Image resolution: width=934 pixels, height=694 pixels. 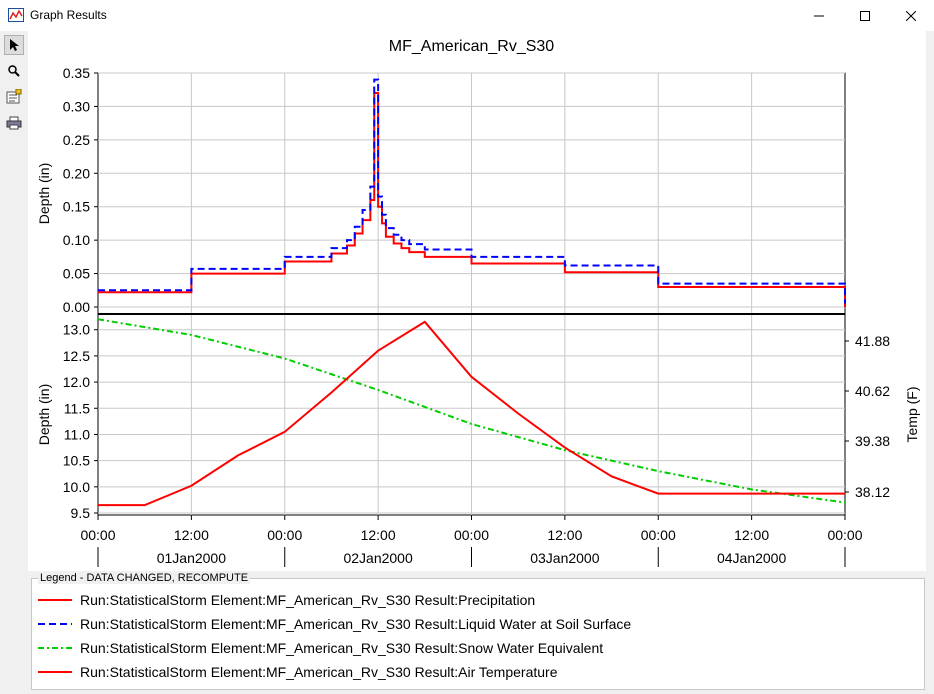 I want to click on title-bar: Graph Results, so click(x=467, y=15).